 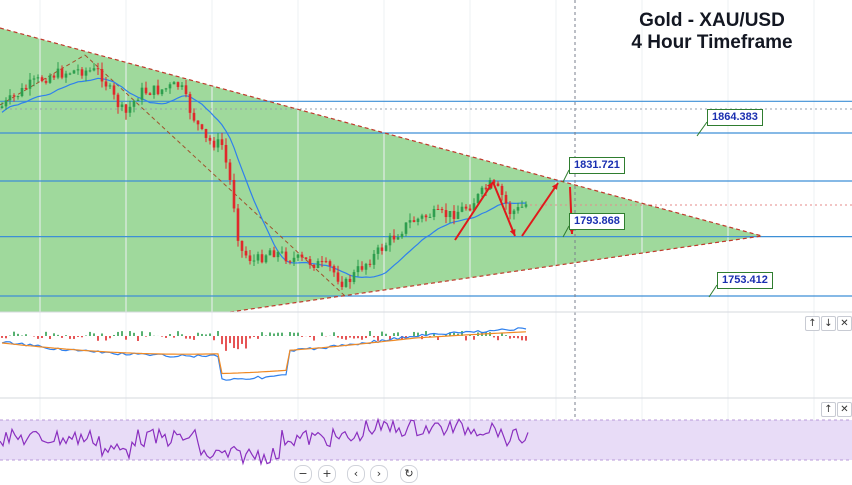 I want to click on scroll-left-button: ‹, so click(x=356, y=474).